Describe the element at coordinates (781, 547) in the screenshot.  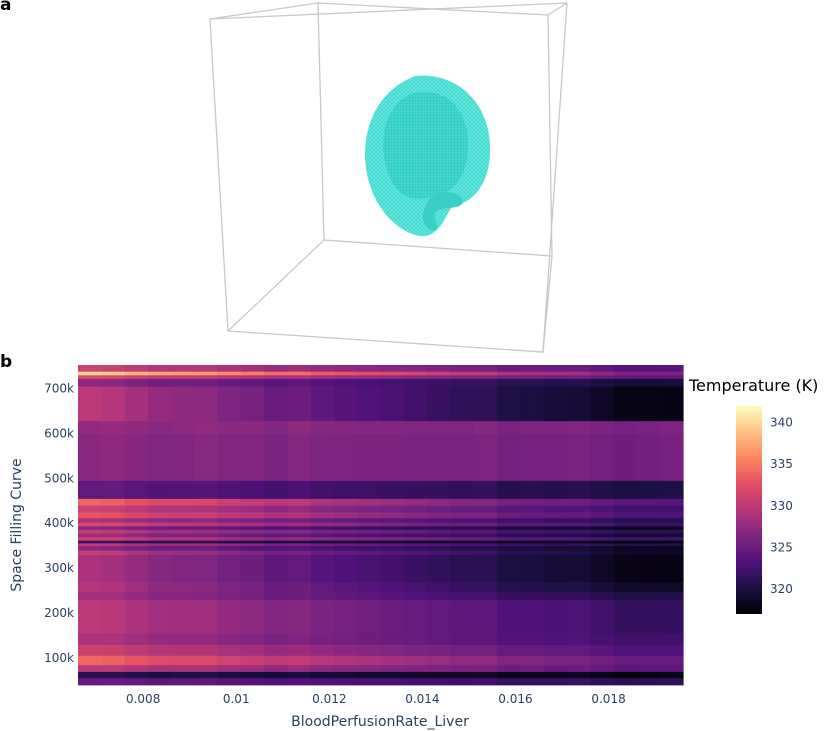
I see `colorbar-tick-label: 325` at that location.